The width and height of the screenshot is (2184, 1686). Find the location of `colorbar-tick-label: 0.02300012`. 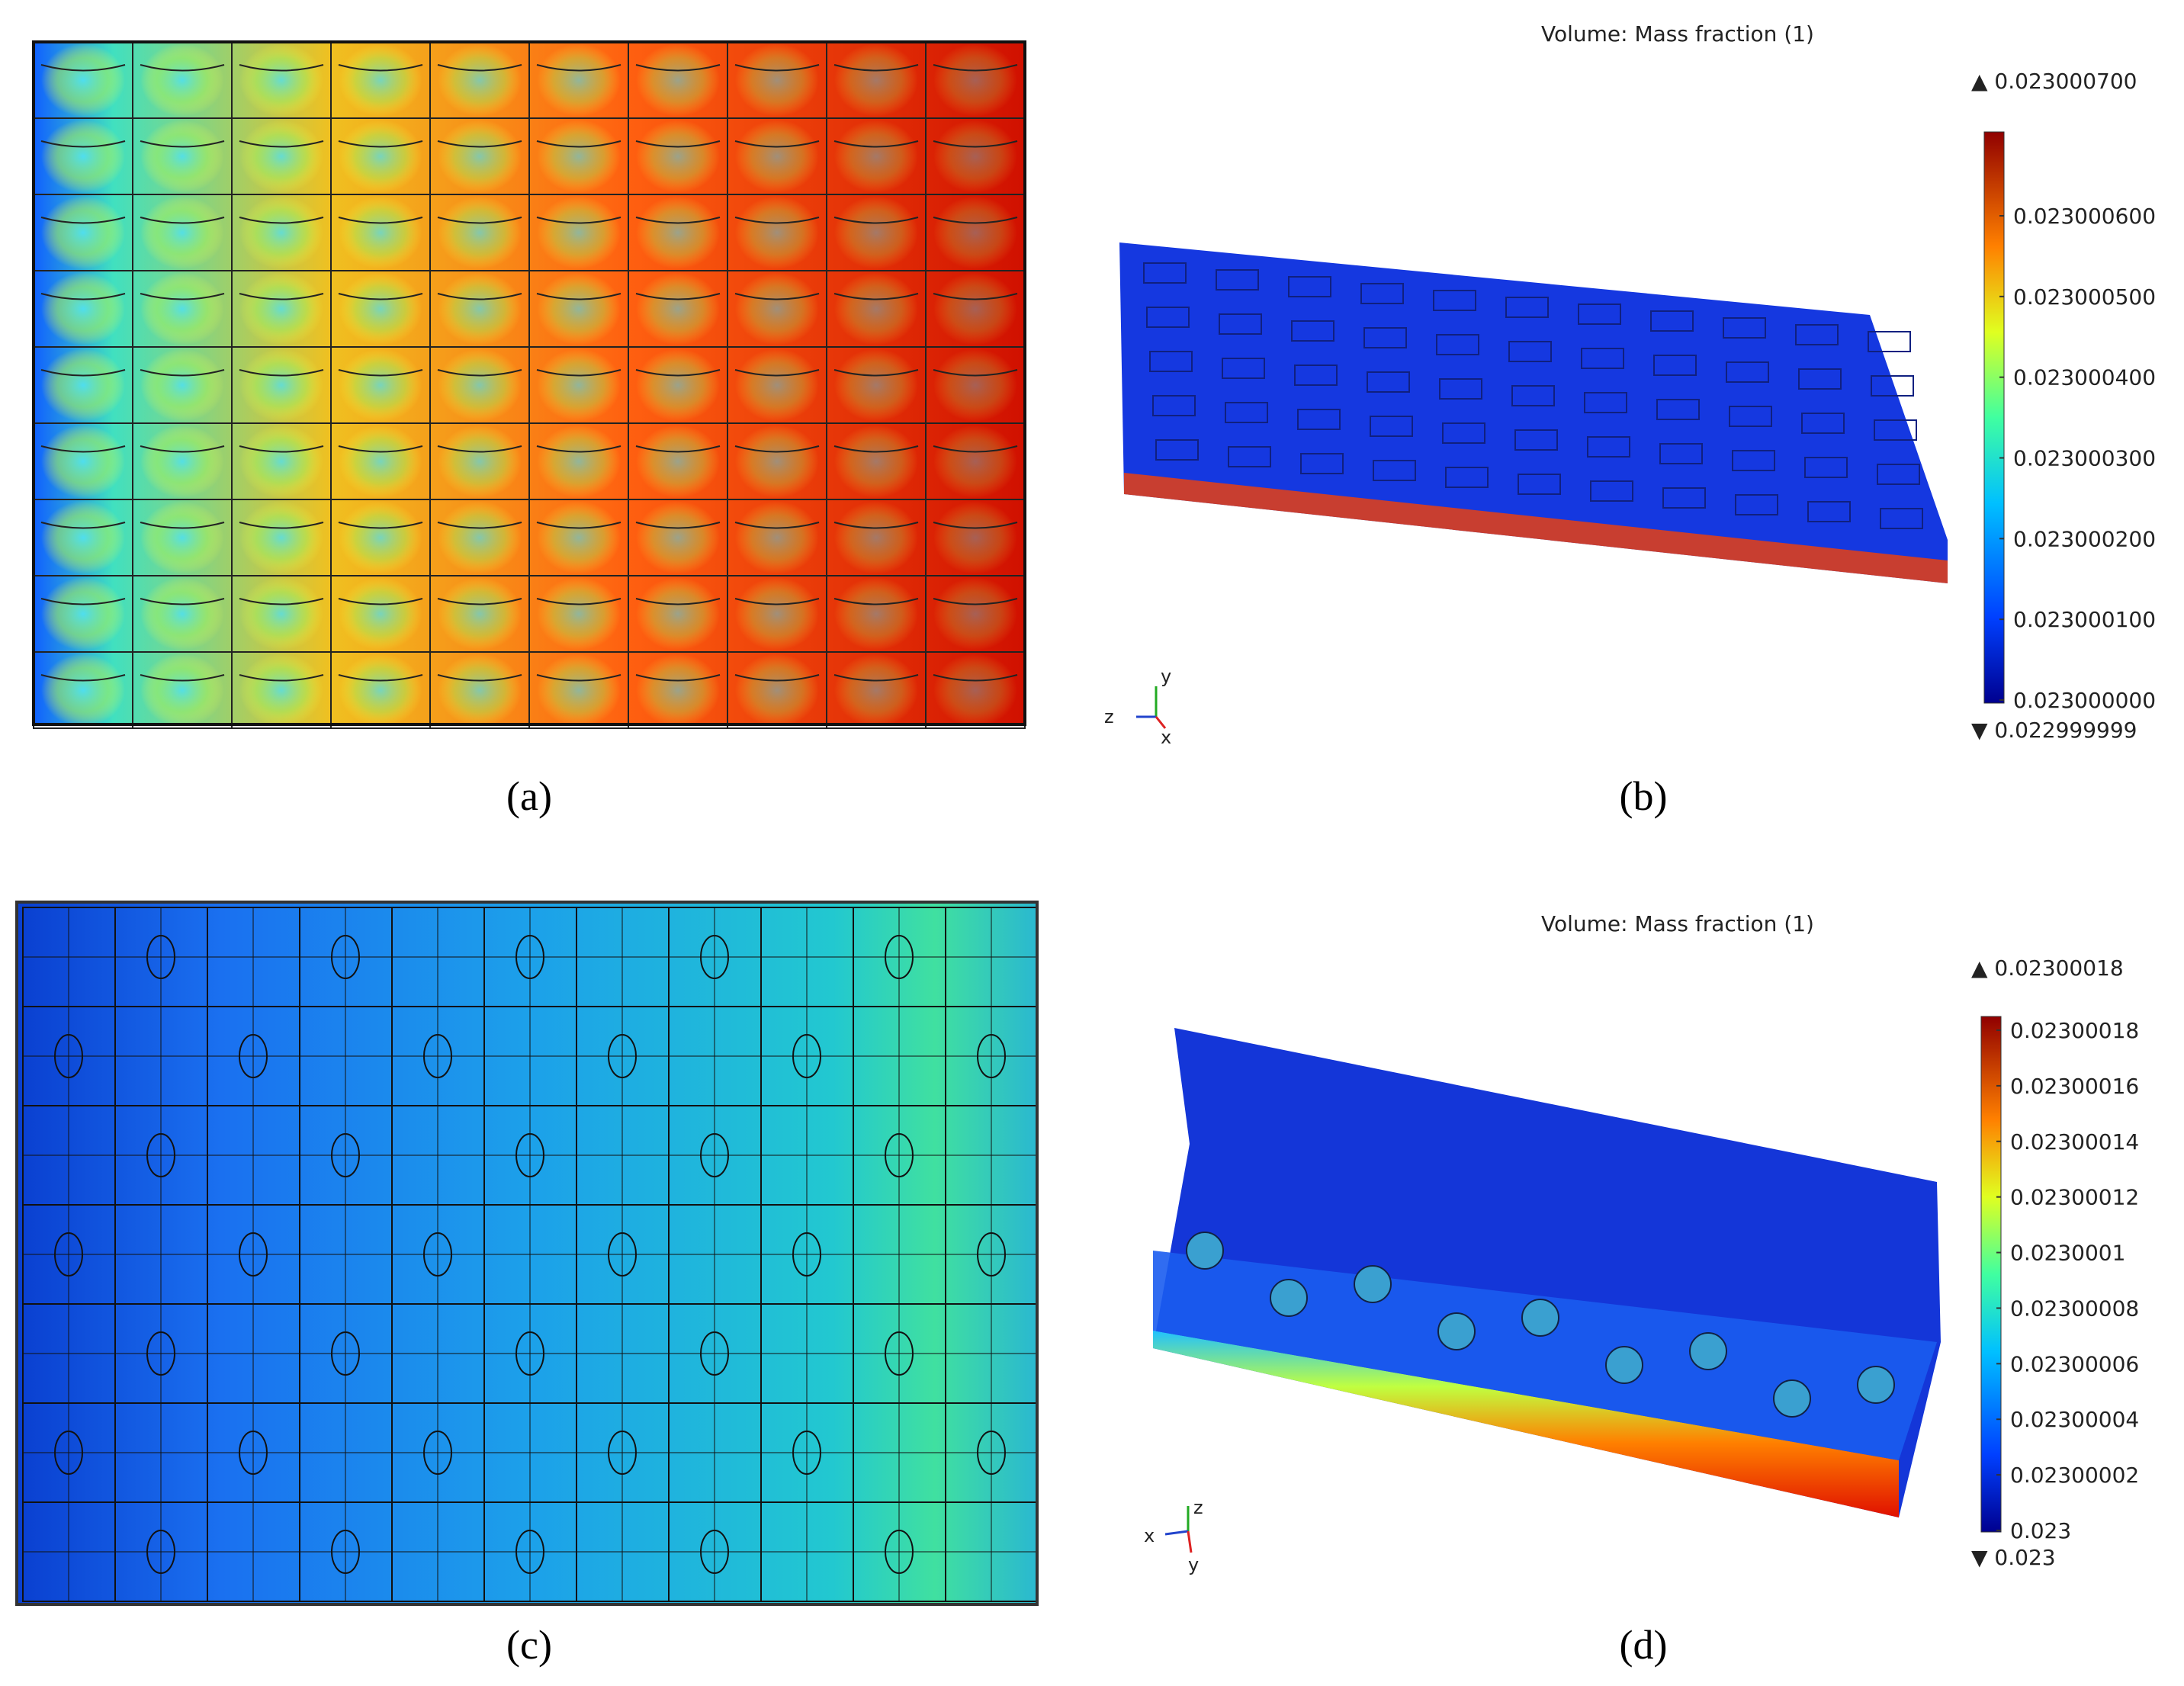

colorbar-tick-label: 0.02300012 is located at coordinates (2074, 1197).